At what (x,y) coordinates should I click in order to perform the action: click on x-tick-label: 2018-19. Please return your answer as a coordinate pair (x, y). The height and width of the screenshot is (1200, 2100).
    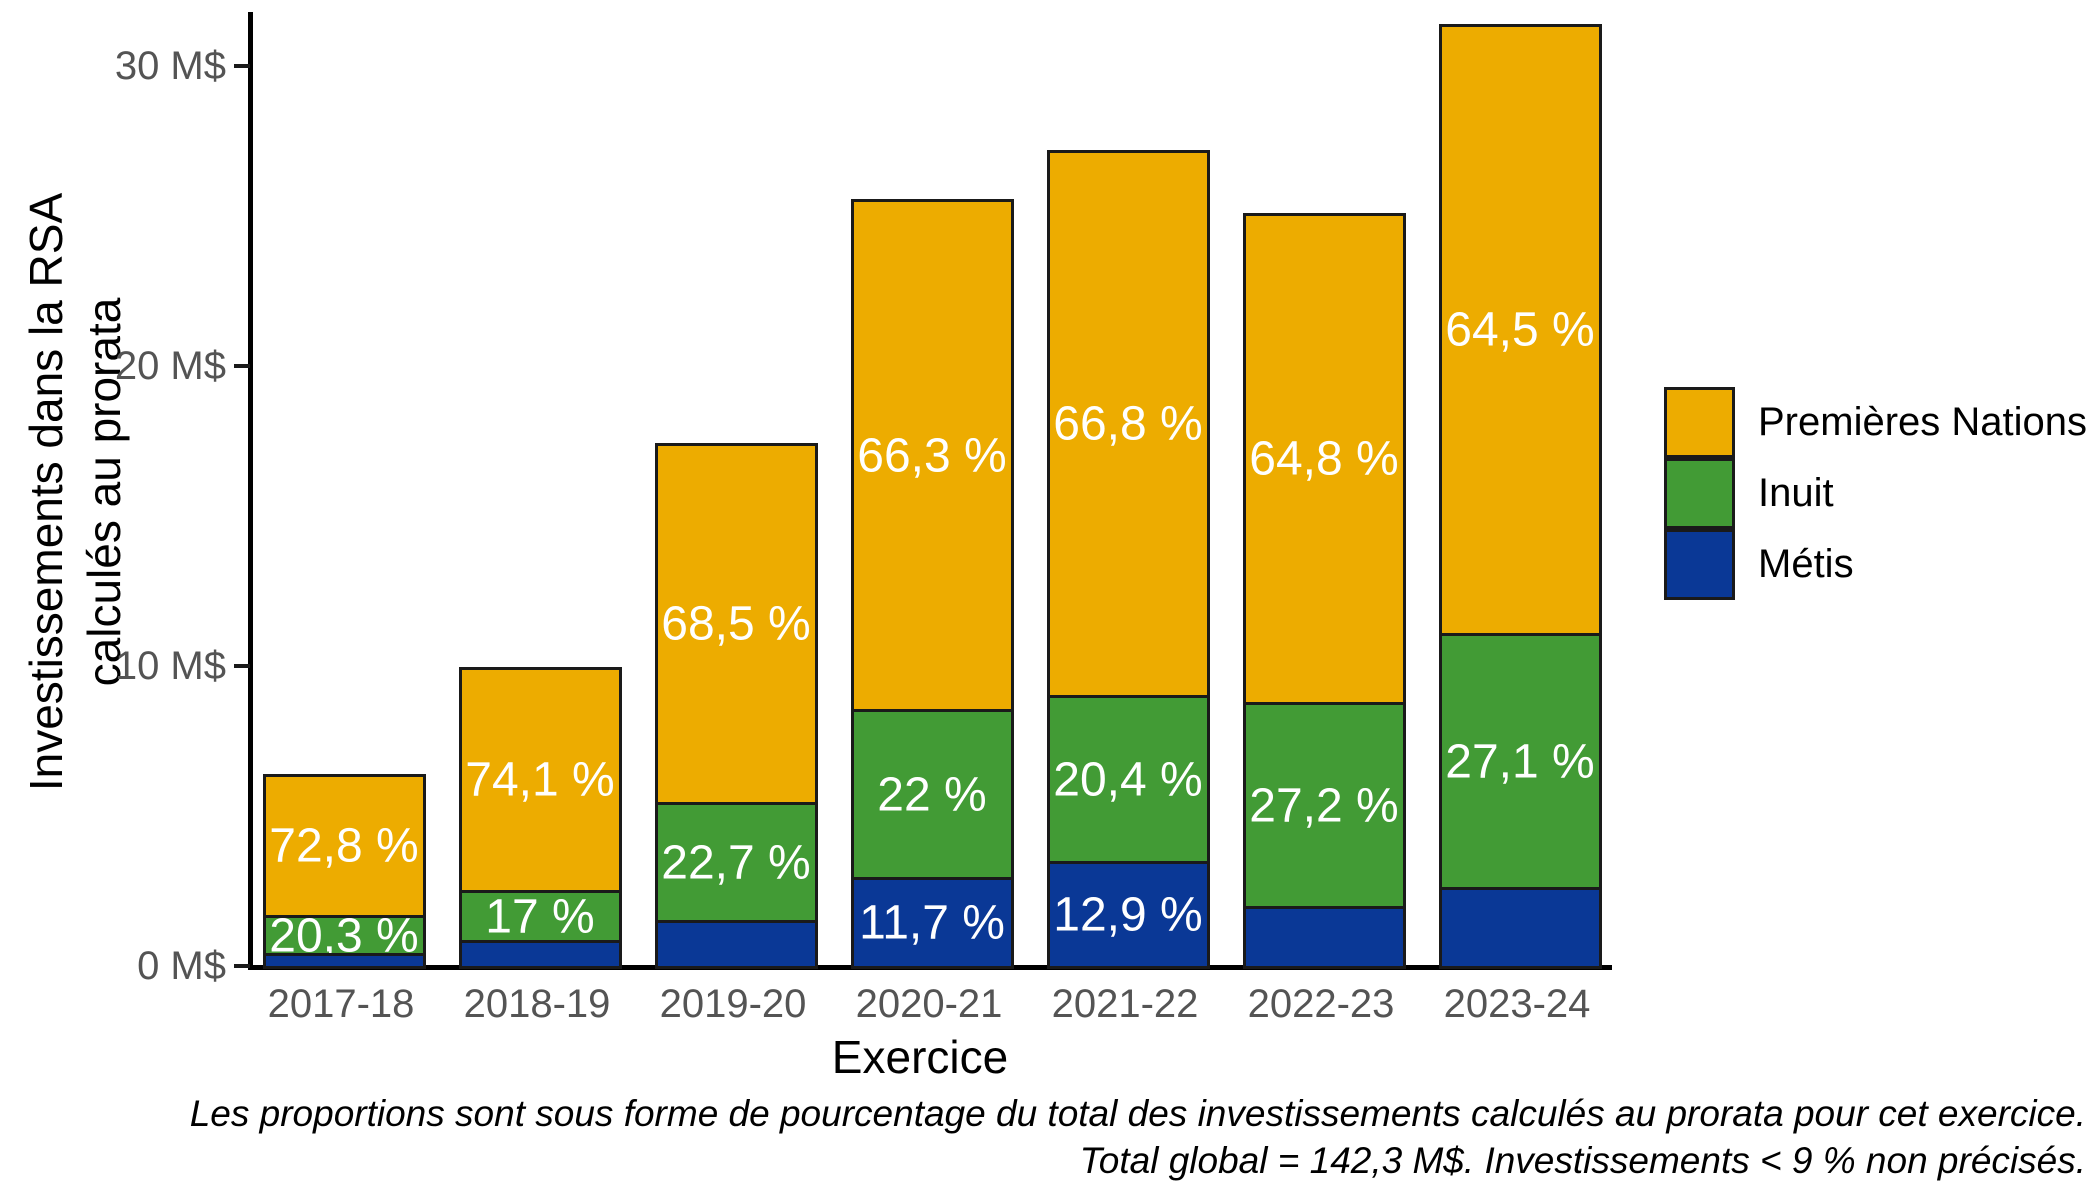
    Looking at the image, I should click on (537, 1004).